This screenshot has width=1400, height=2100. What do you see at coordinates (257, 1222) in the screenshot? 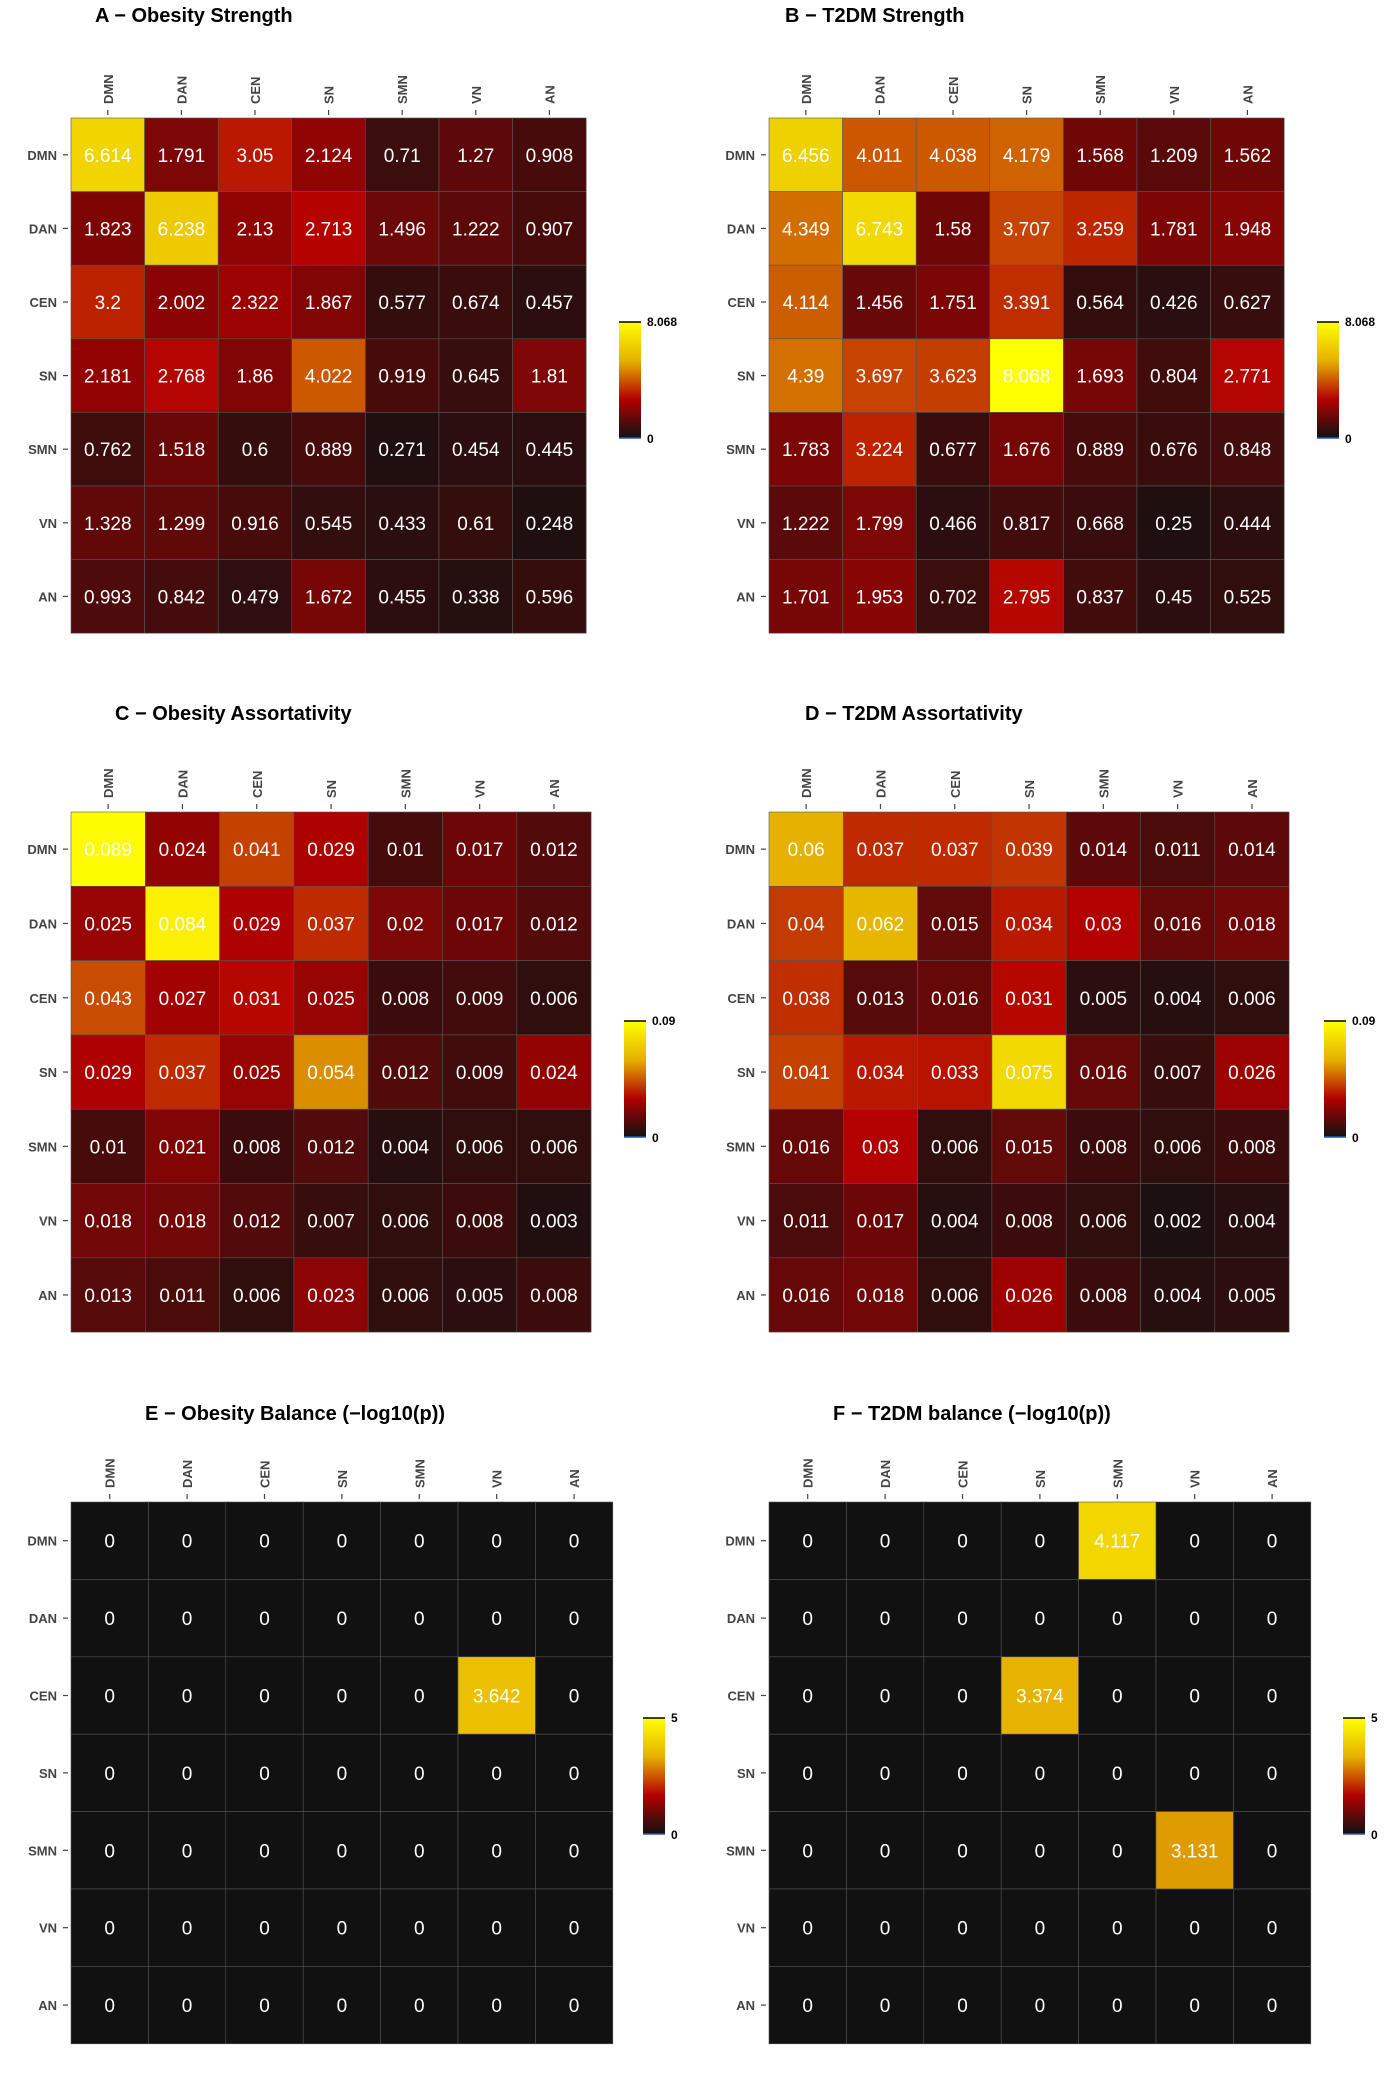
I see `cell-value-label: 0.012` at bounding box center [257, 1222].